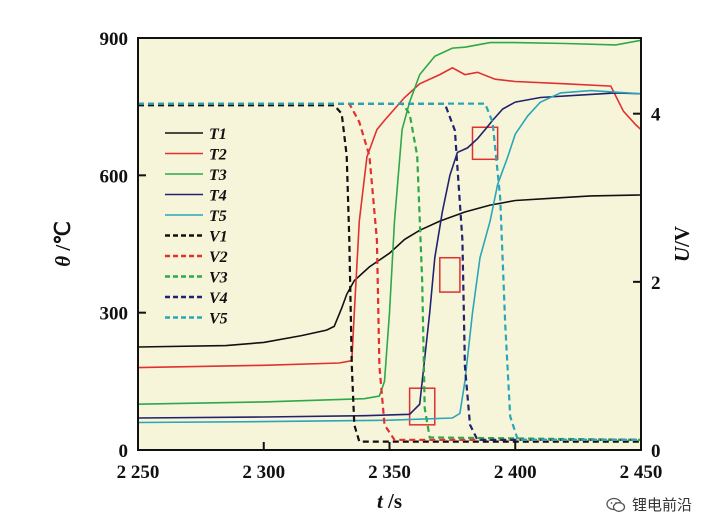 The image size is (714, 525). Describe the element at coordinates (656, 283) in the screenshot. I see `y2-tick-label: 2` at that location.